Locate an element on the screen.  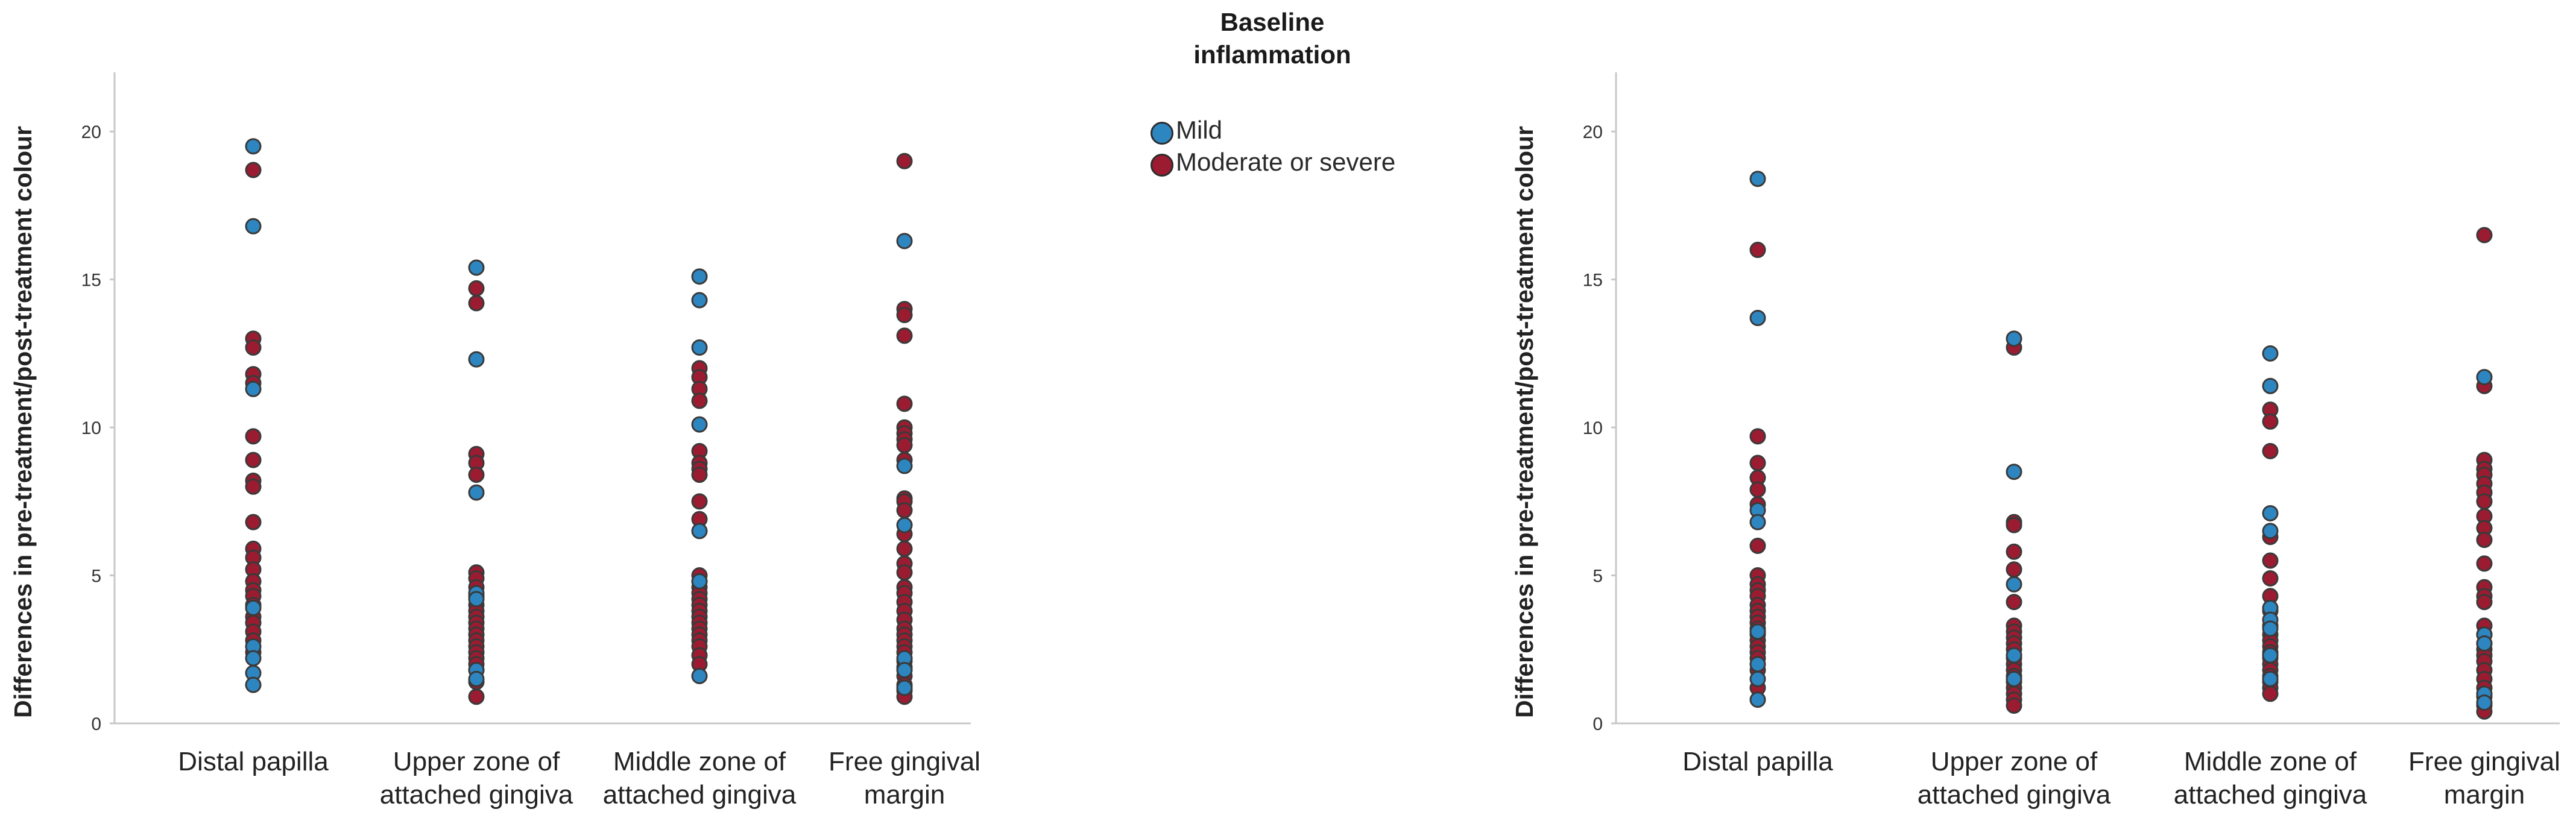
legend-swatch-moderate-severe is located at coordinates (1162, 165).